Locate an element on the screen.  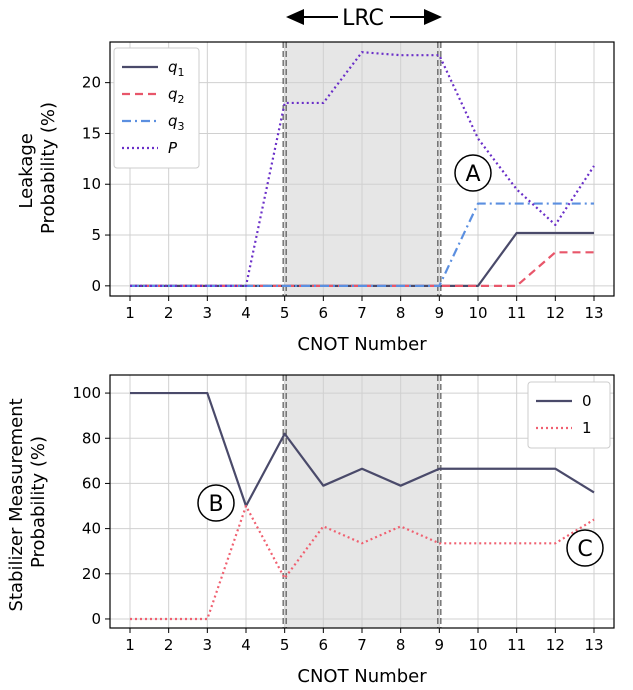
y-tick-label: 15 is located at coordinates (91, 133).